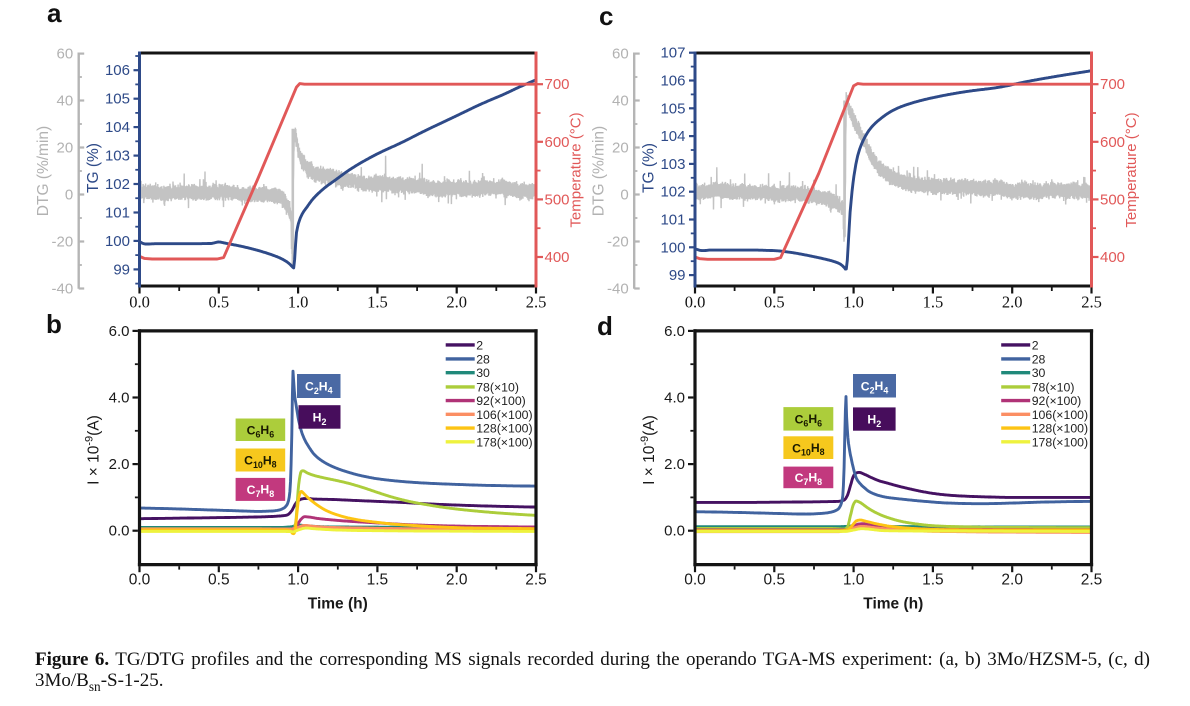 The image size is (1190, 706). Describe the element at coordinates (54, 324) in the screenshot. I see `svg-text: b` at that location.